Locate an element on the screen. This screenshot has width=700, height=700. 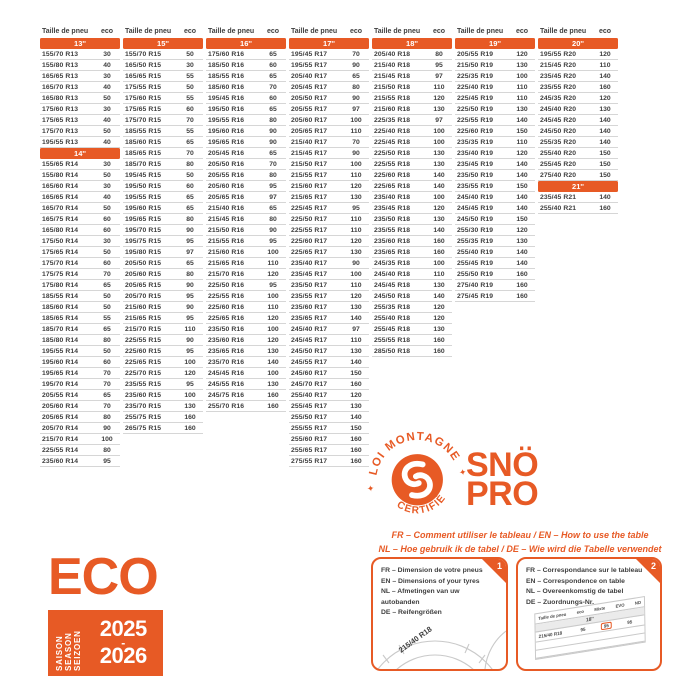
tyre-size: 175/80 R14 is located at coordinates (60, 285).